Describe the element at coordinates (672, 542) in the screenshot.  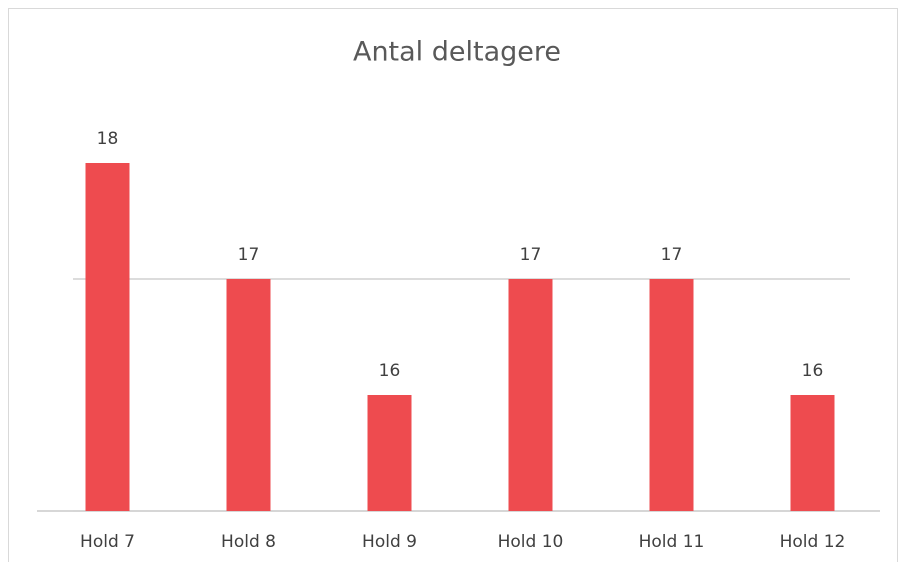
I see `x-tick-label: Hold 11` at that location.